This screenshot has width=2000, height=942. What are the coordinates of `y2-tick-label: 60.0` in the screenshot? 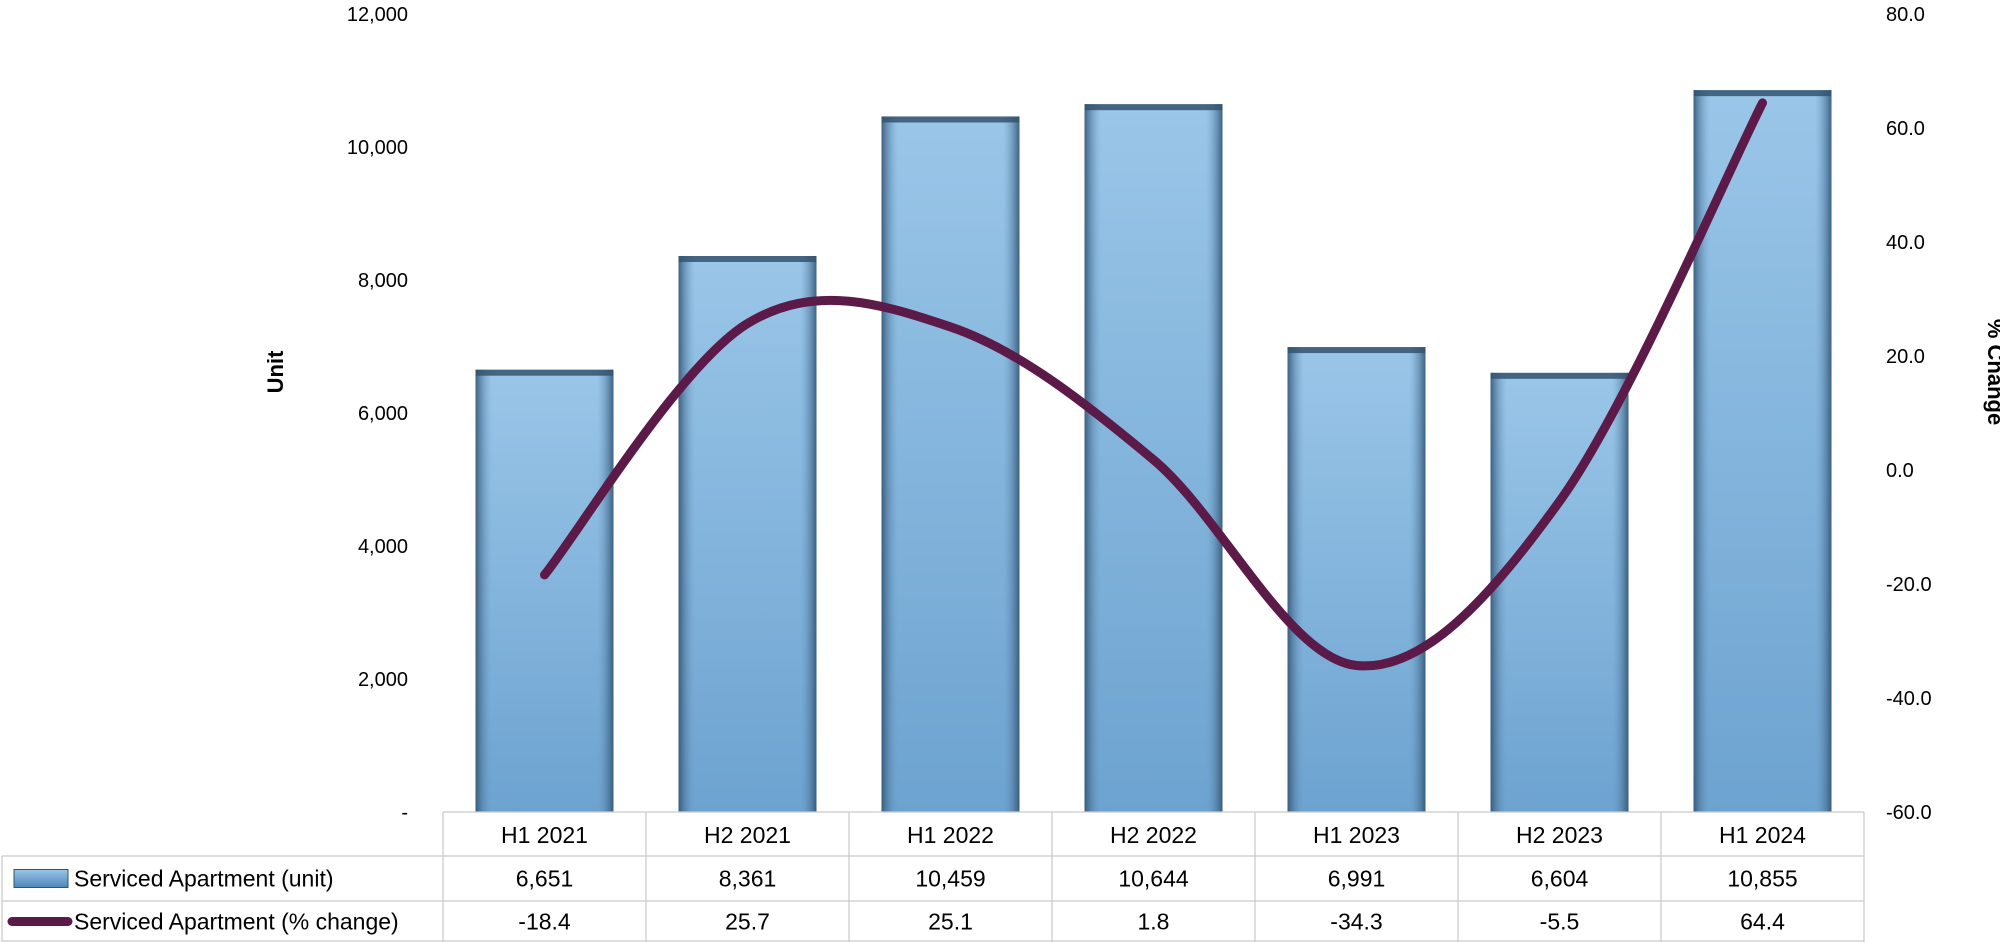 It's located at (1905, 129).